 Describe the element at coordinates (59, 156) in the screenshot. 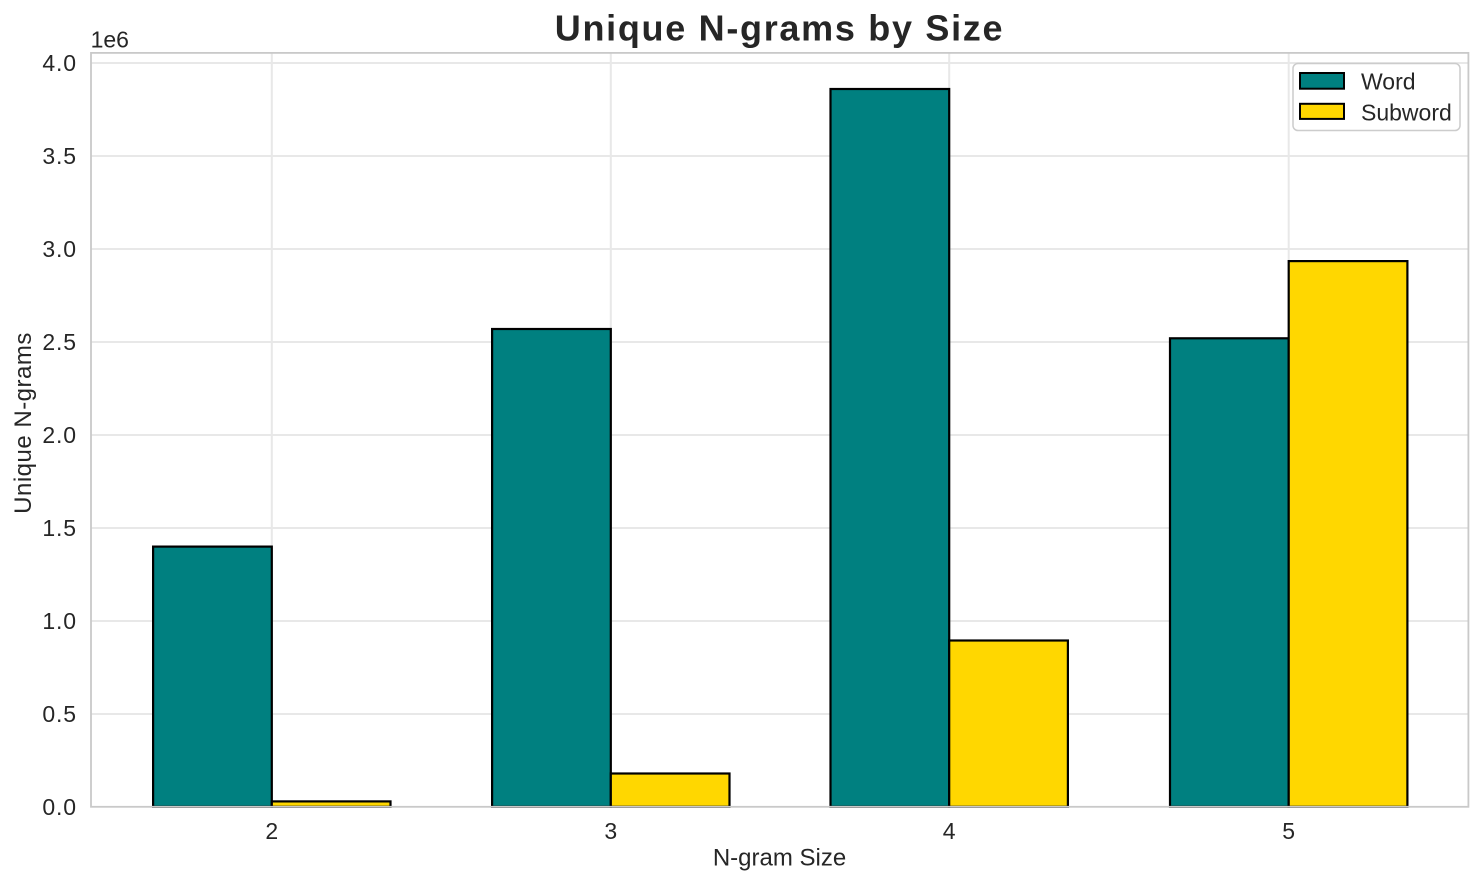

I see `svg-text: 3.5` at that location.